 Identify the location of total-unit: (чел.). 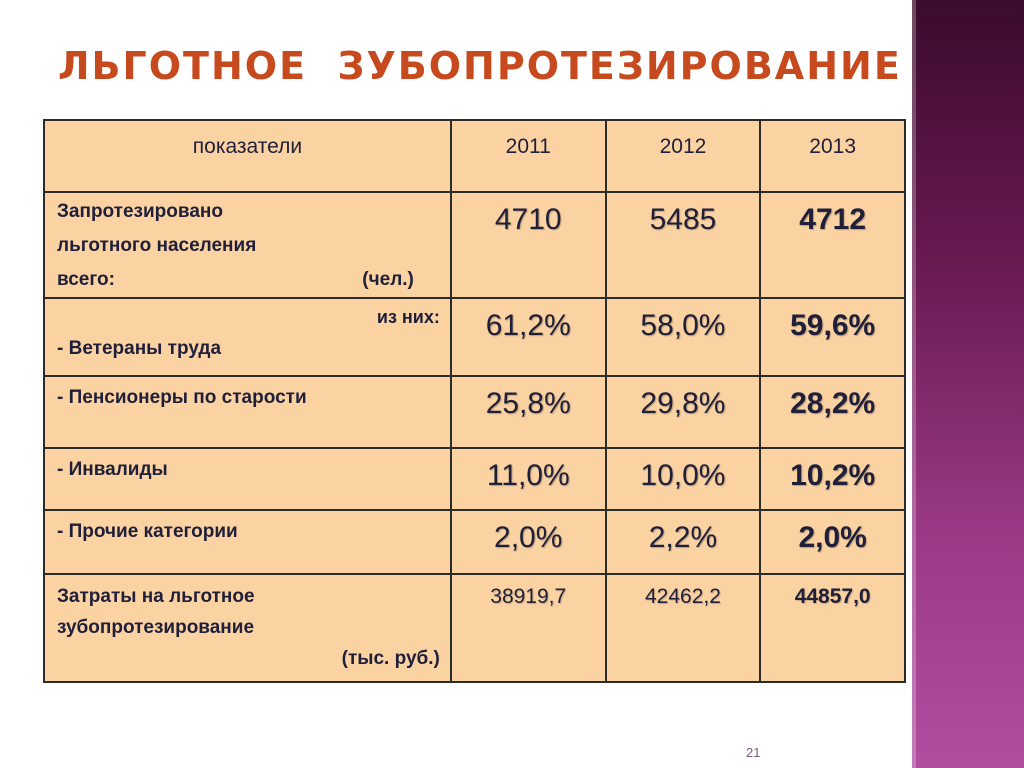
(388, 279).